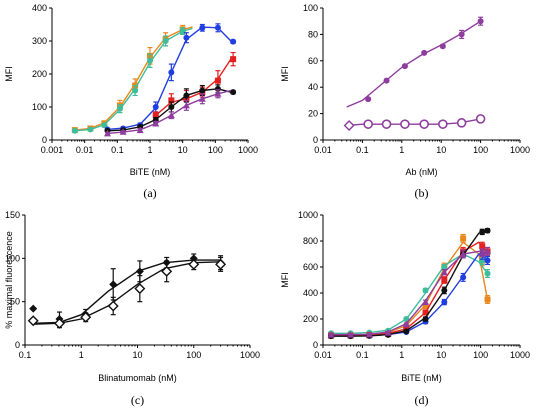 This screenshot has width=550, height=413. Describe the element at coordinates (137, 378) in the screenshot. I see `x-axis-title: Blinatumomab (nM)` at that location.